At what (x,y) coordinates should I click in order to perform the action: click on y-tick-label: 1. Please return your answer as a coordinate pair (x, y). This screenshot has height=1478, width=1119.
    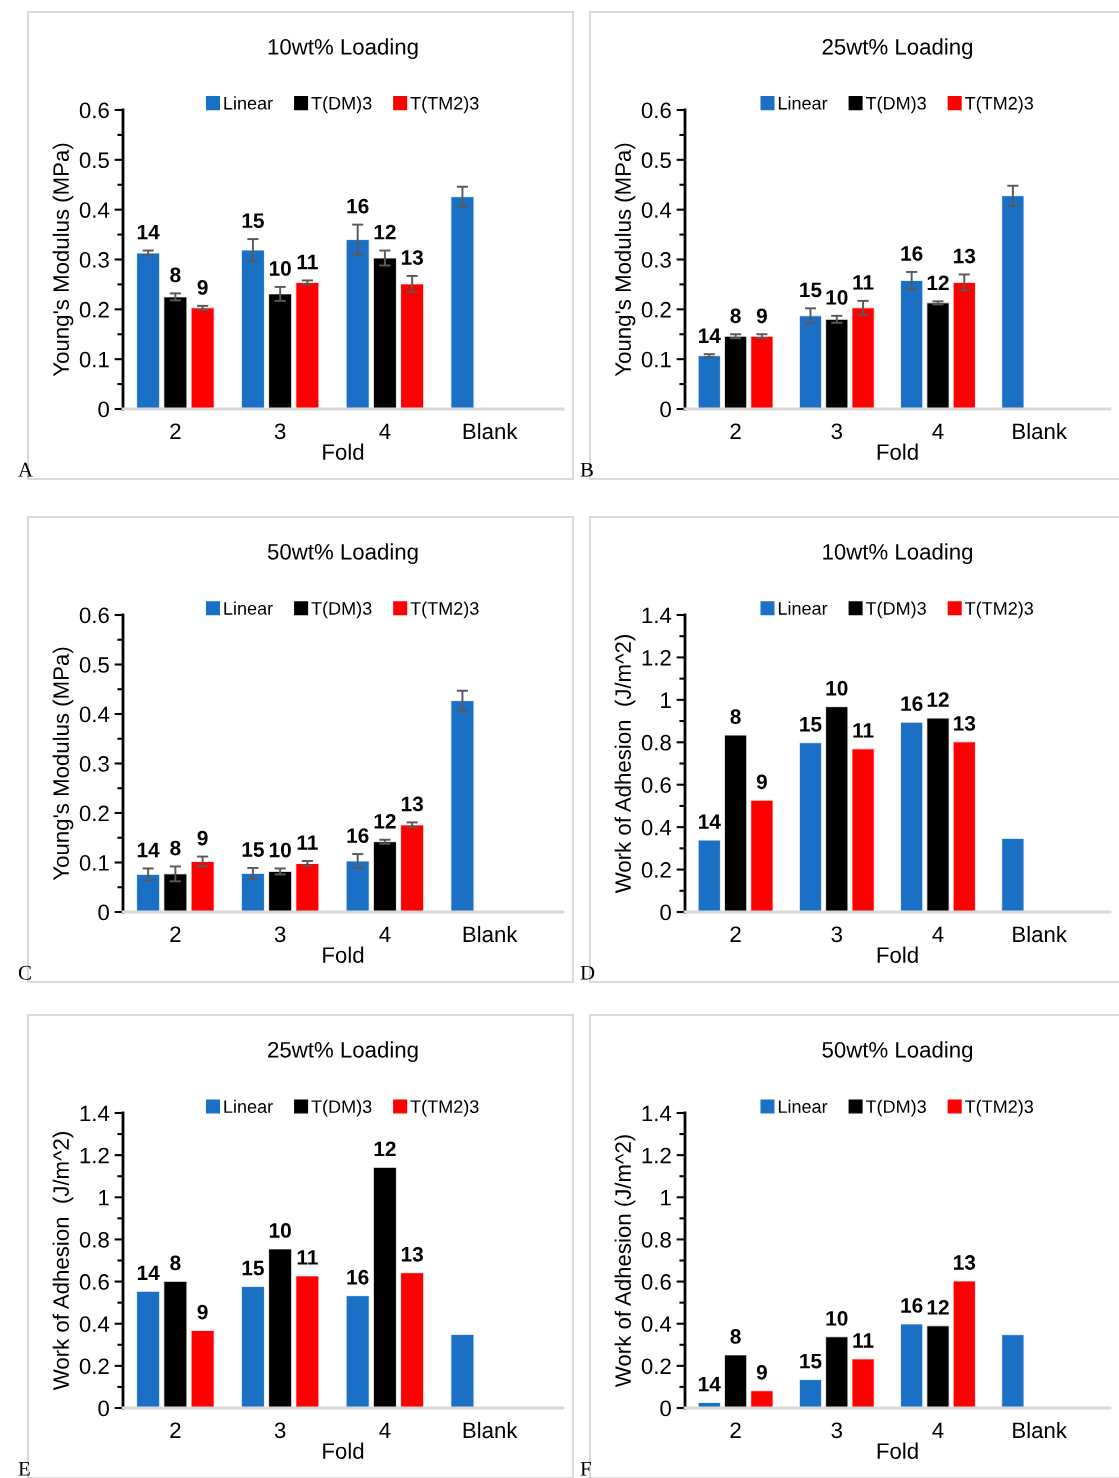
    Looking at the image, I should click on (104, 1198).